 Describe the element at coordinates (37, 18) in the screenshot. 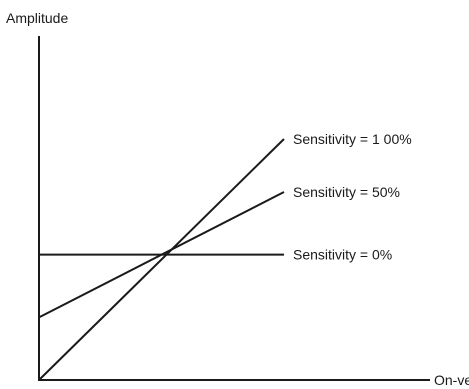

I see `y-axis-label: Amplitude` at that location.